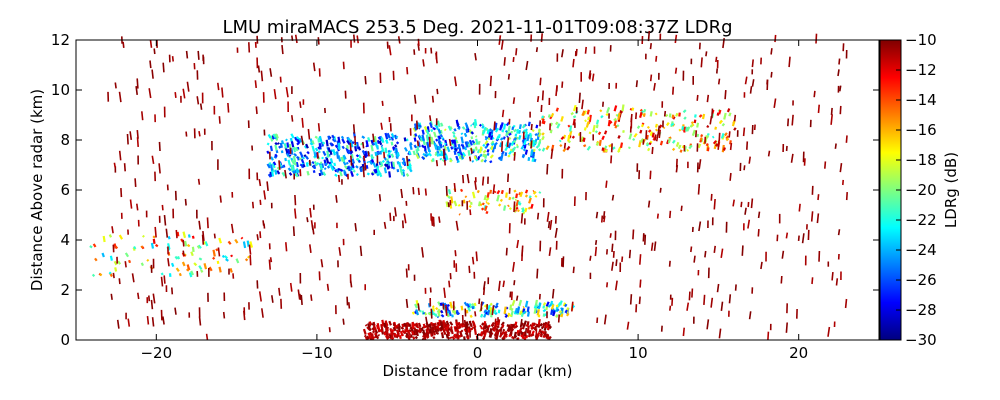  Describe the element at coordinates (921, 70) in the screenshot. I see `colorbar-tick-label: −12` at that location.